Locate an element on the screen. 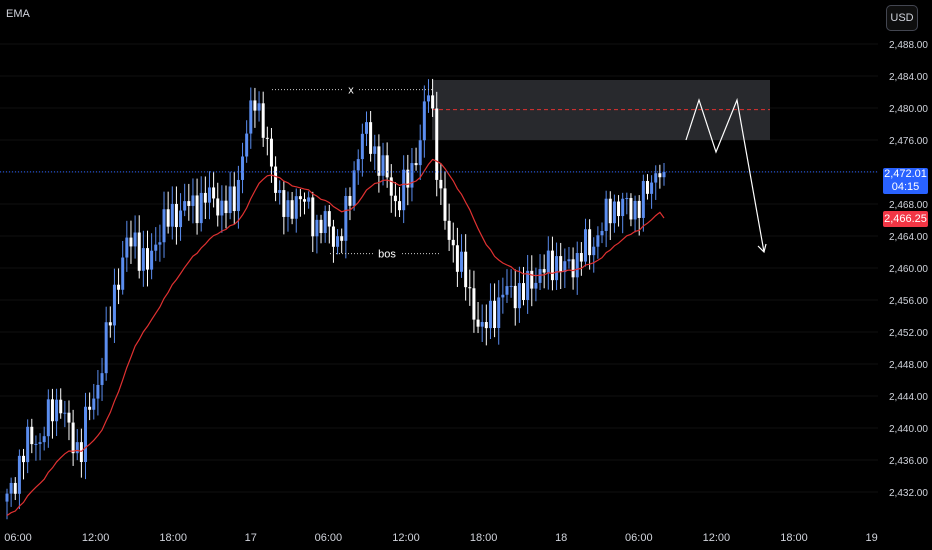 Image resolution: width=932 pixels, height=550 pixels. time-tick-label: 17 is located at coordinates (251, 538).